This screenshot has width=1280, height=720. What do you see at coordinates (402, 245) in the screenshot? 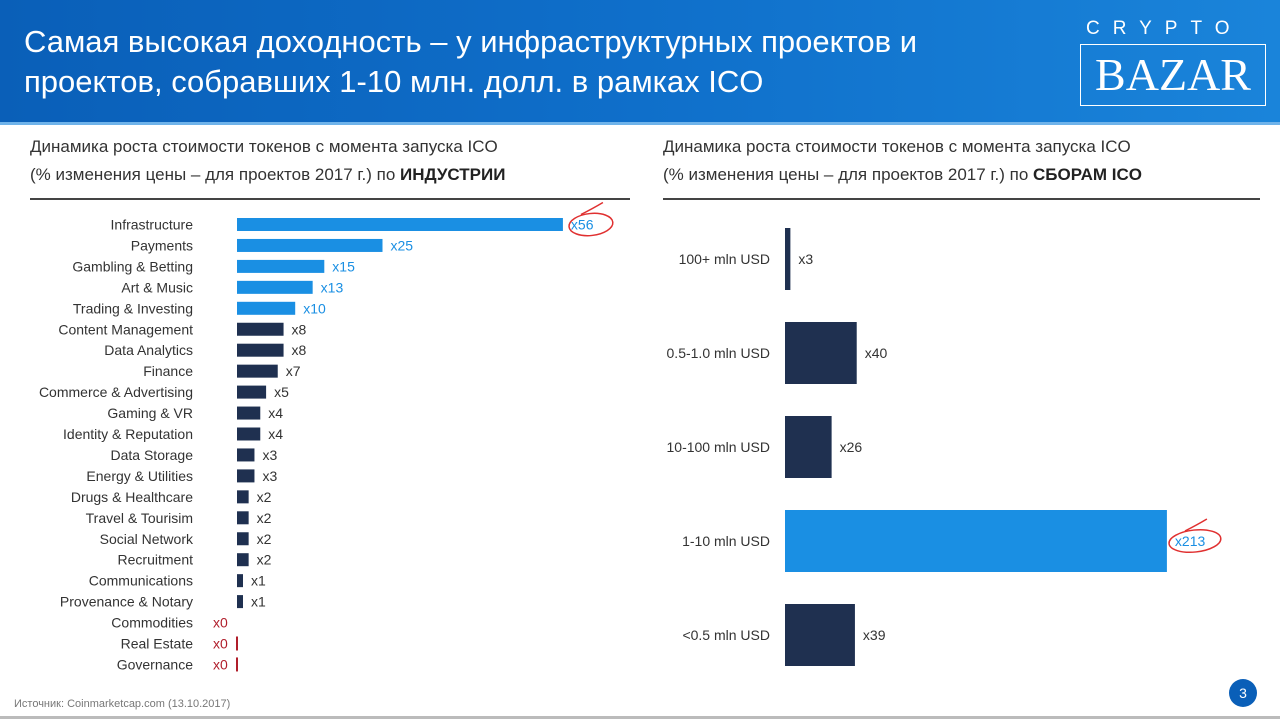
I see `value-label: x25` at bounding box center [402, 245].